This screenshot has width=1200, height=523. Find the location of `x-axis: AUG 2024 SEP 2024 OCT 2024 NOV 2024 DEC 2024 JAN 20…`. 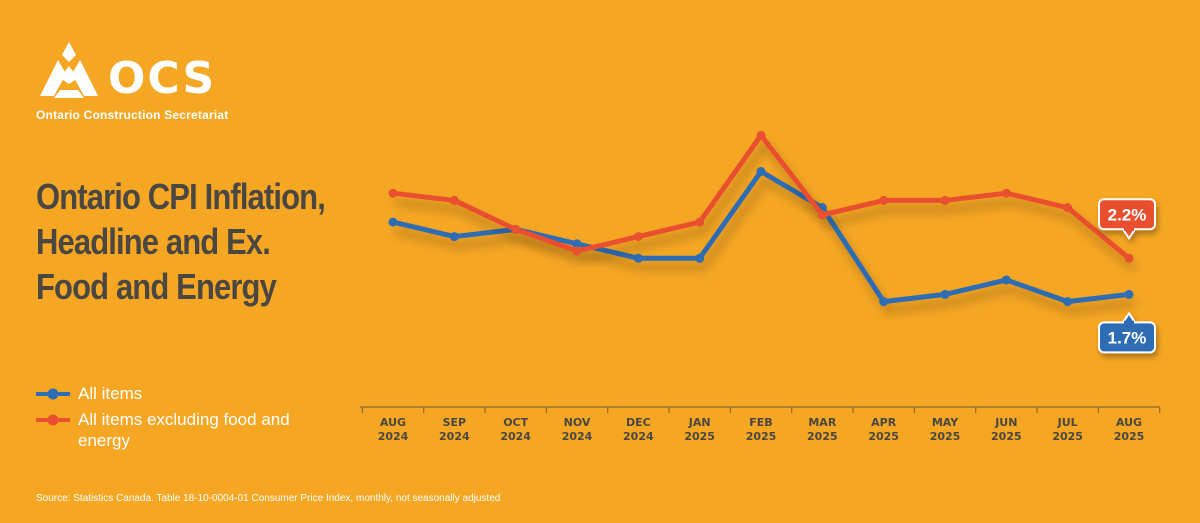

x-axis: AUG 2024 SEP 2024 OCT 2024 NOV 2024 DEC 2024 JAN 20… is located at coordinates (760, 424).